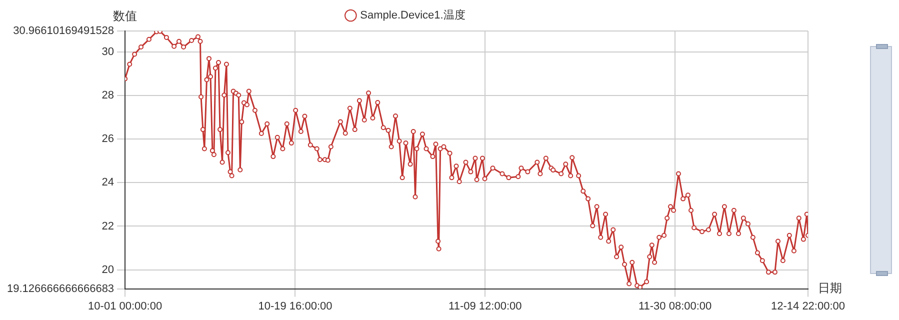 This screenshot has width=899, height=320. I want to click on x-tick-label: 12-14 22:00:00, so click(808, 306).